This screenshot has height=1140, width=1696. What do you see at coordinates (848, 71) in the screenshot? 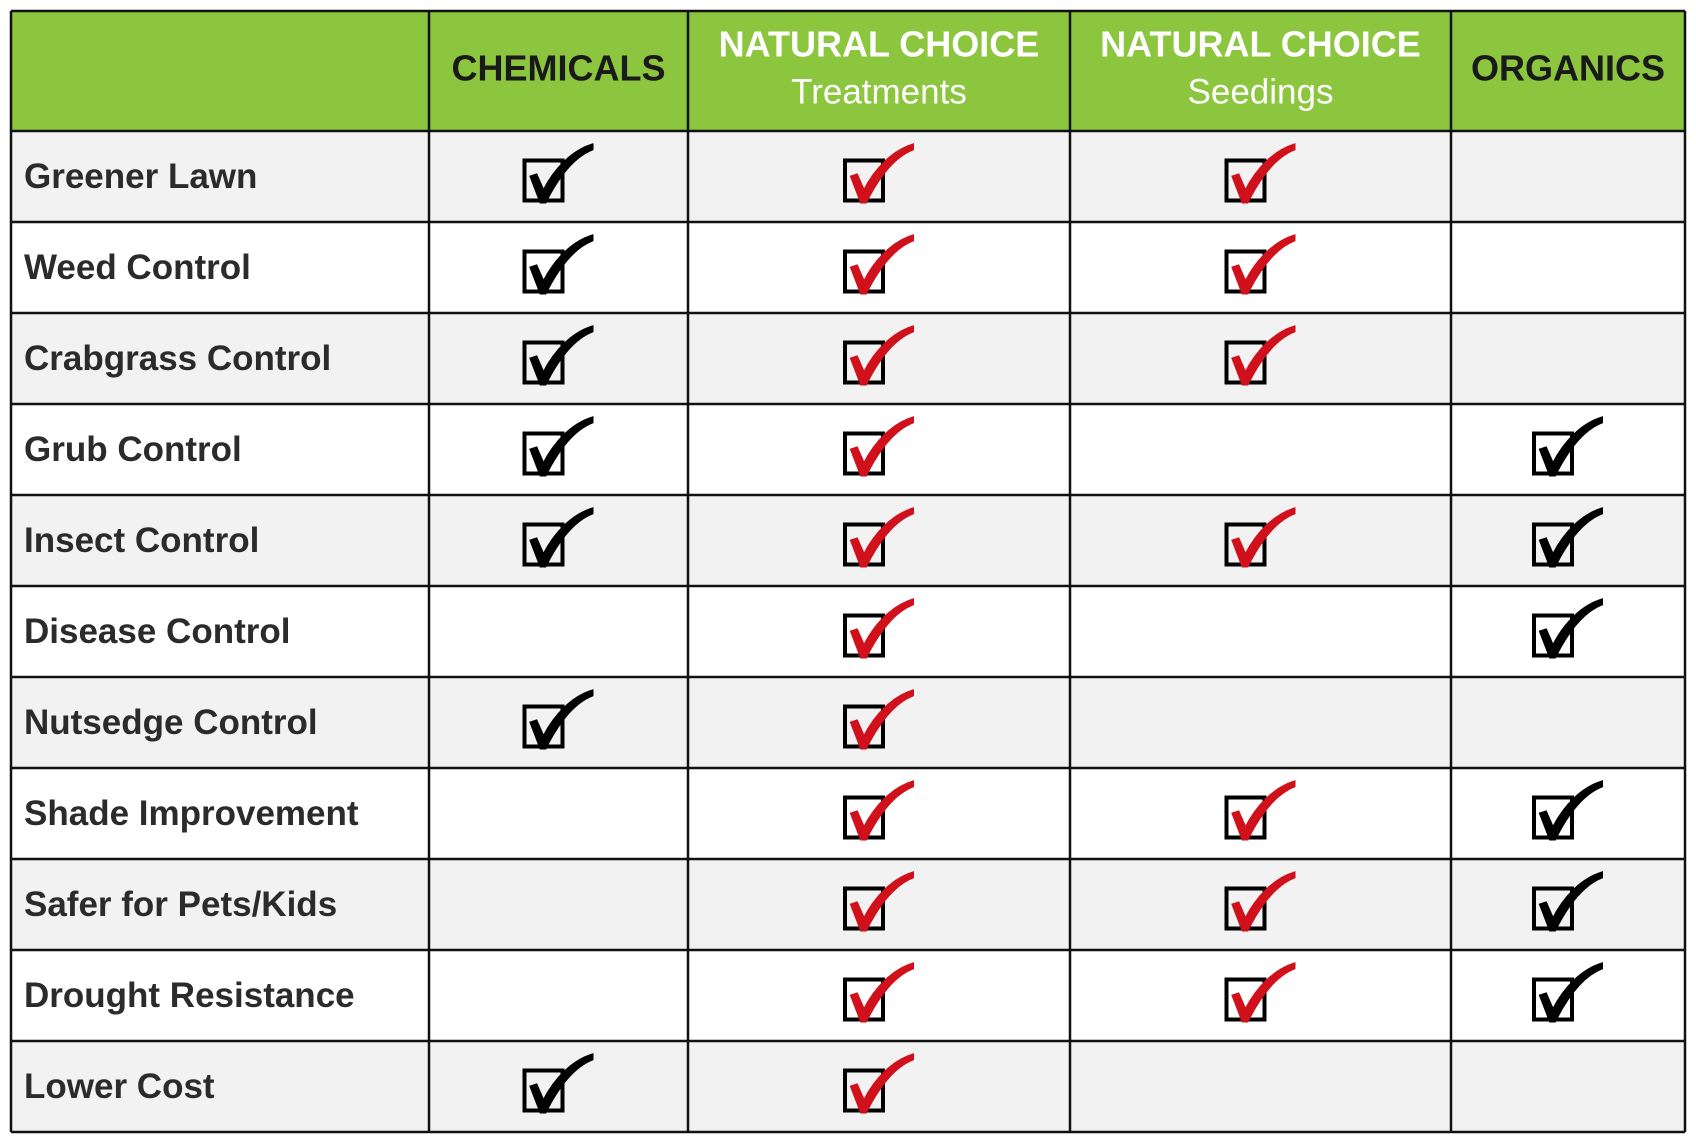
I see `header-background` at bounding box center [848, 71].